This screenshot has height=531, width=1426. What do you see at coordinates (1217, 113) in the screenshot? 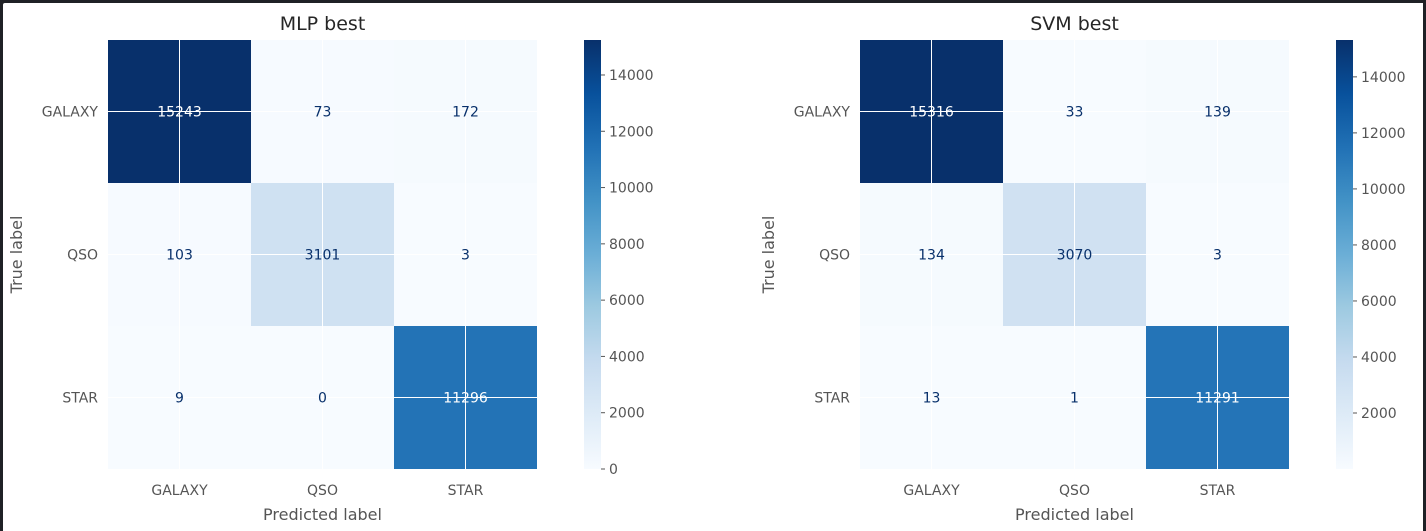
I see `cell-value-label: 139` at bounding box center [1217, 113].